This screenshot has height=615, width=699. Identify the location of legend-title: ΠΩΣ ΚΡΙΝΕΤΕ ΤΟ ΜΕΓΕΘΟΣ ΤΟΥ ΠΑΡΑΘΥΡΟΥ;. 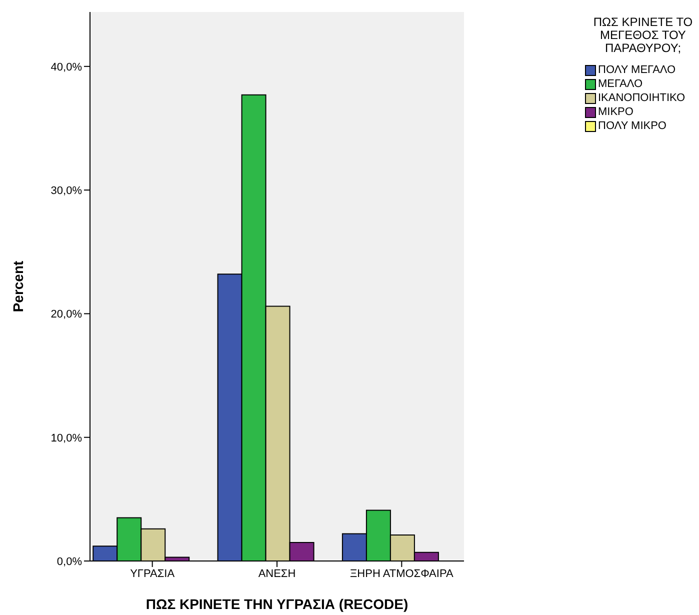
(643, 35).